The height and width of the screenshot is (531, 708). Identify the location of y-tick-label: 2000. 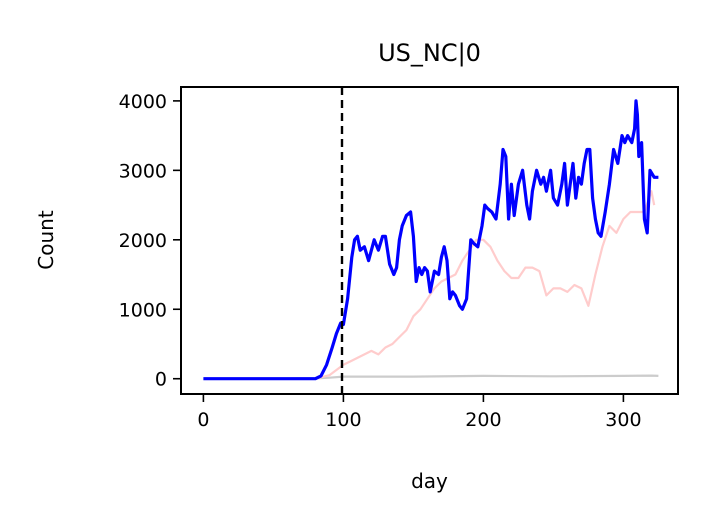
(143, 241).